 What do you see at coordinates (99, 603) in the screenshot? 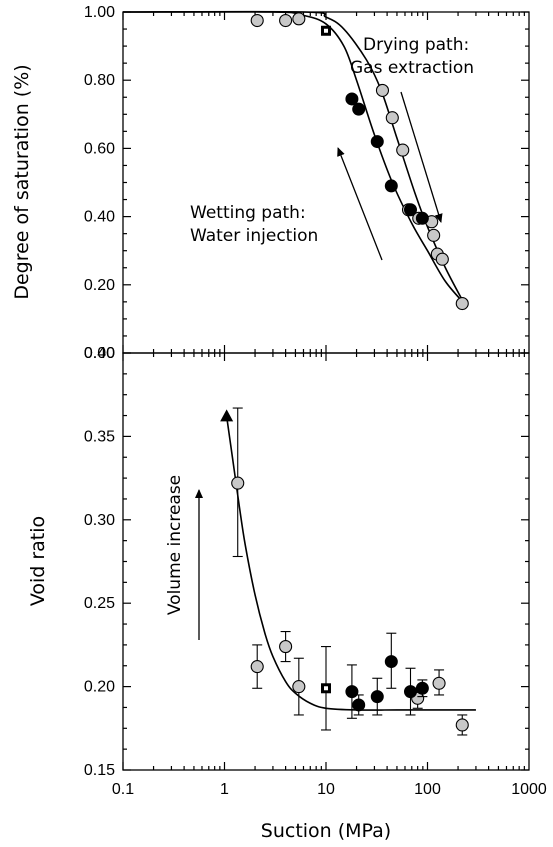
I see `void-ratio-y-tick-label: 0.25` at bounding box center [99, 603].